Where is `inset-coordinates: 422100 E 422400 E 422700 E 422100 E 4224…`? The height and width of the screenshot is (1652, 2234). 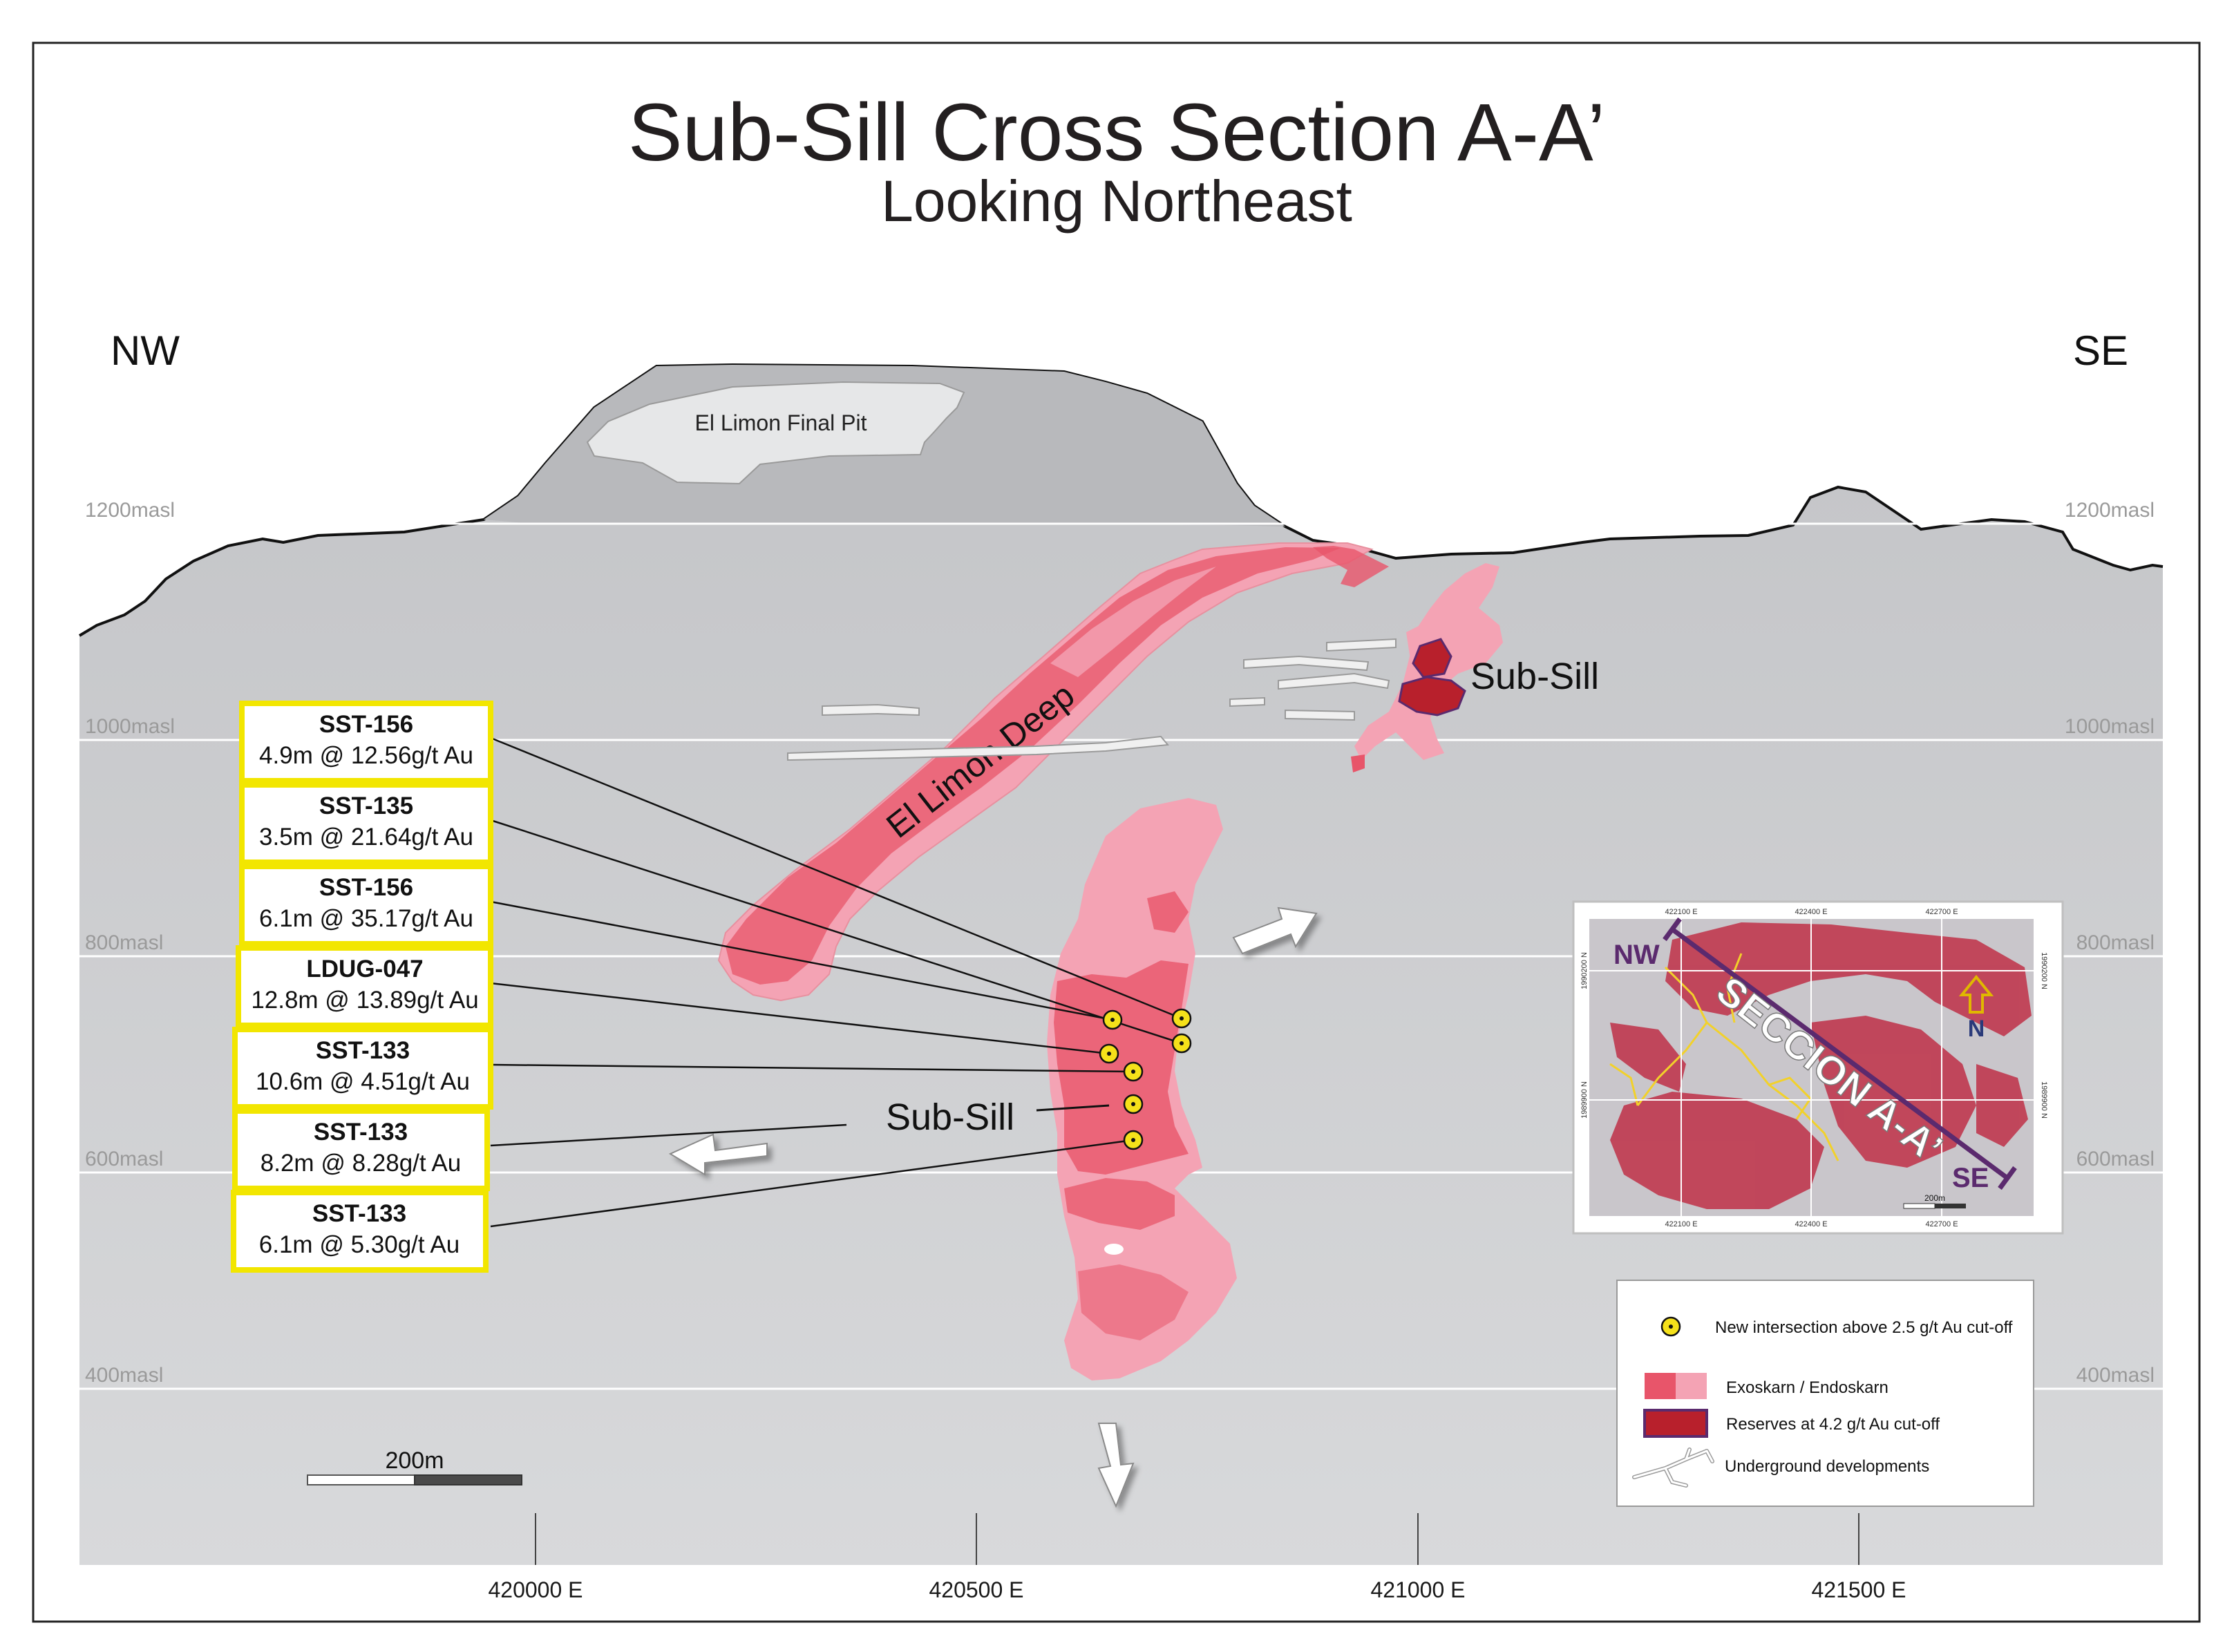
inset-coordinates: 422100 E 422400 E 422700 E 422100 E 4224… is located at coordinates (1814, 1068).